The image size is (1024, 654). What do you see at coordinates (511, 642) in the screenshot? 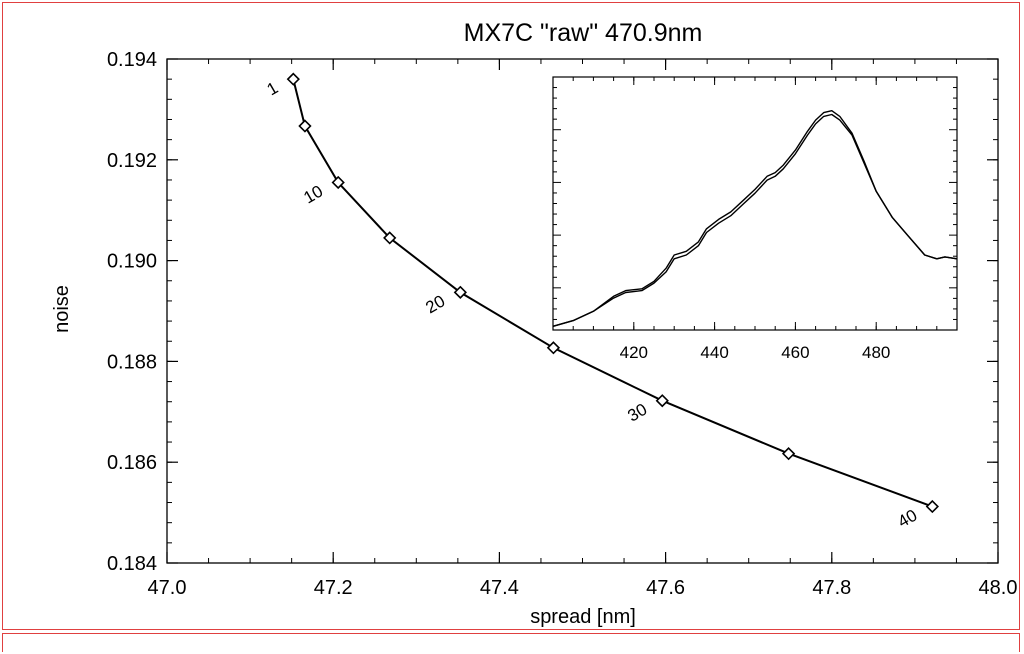
I see `bottom-strip` at bounding box center [511, 642].